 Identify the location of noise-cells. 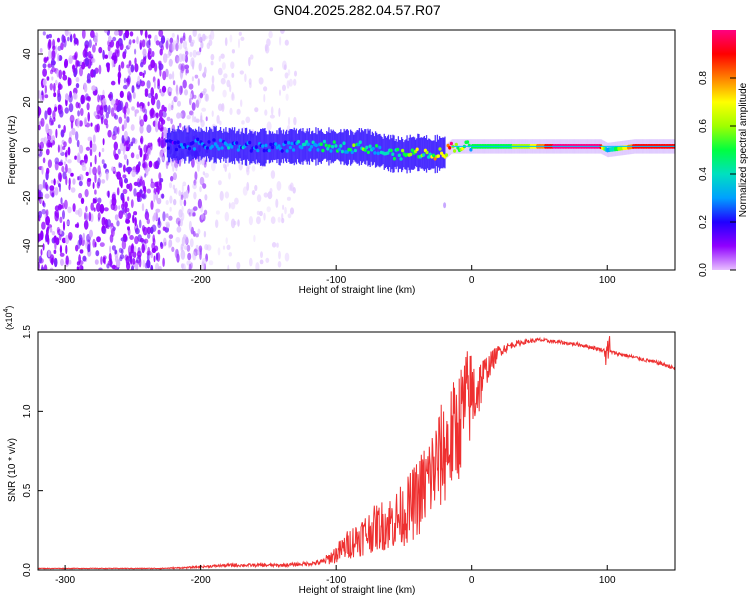
(167, 150).